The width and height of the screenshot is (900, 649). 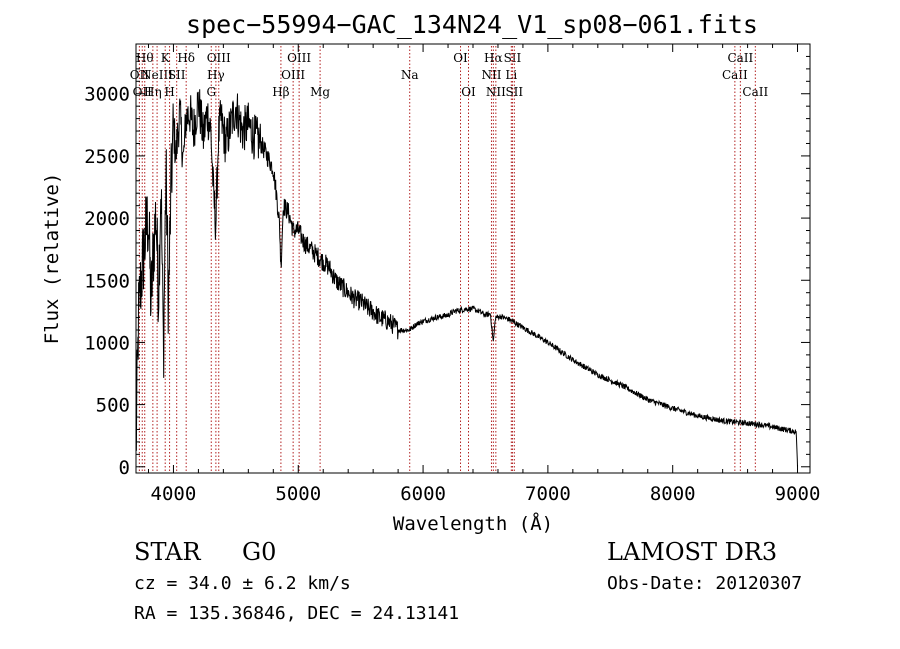 What do you see at coordinates (153, 92) in the screenshot?
I see `spectral-line-label: Hη` at bounding box center [153, 92].